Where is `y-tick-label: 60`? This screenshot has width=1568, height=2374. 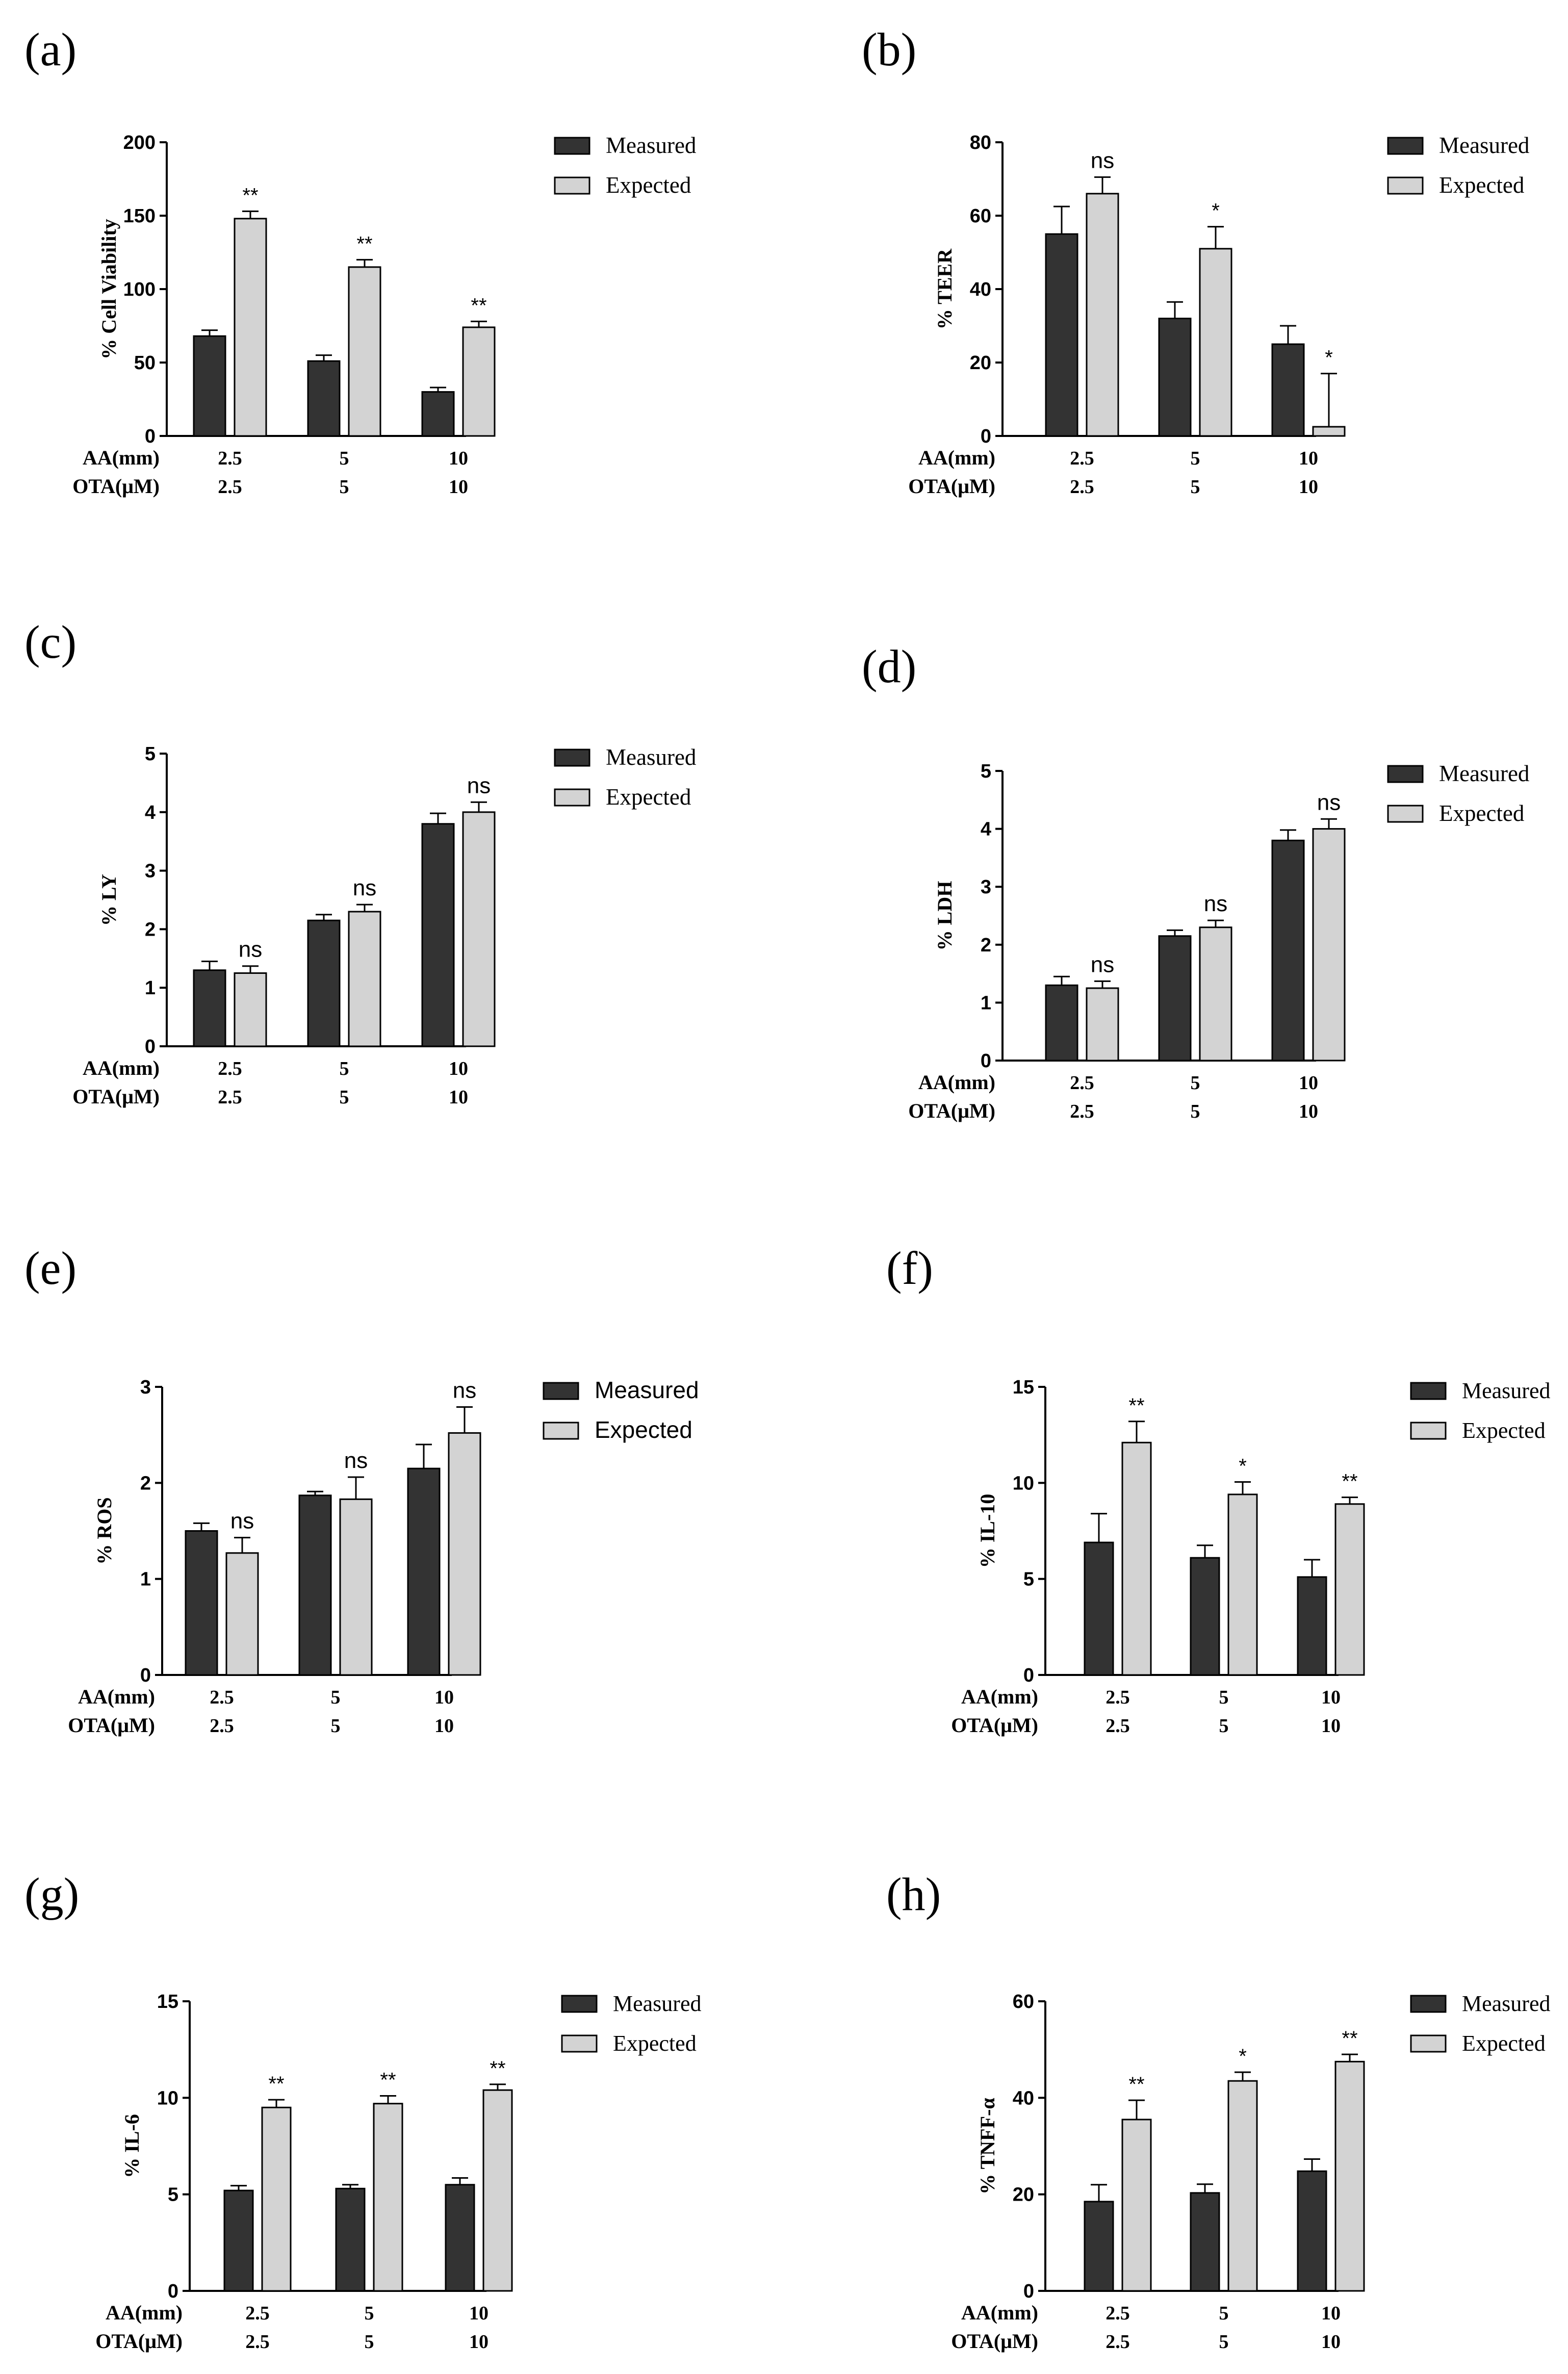 y-tick-label: 60 is located at coordinates (980, 216).